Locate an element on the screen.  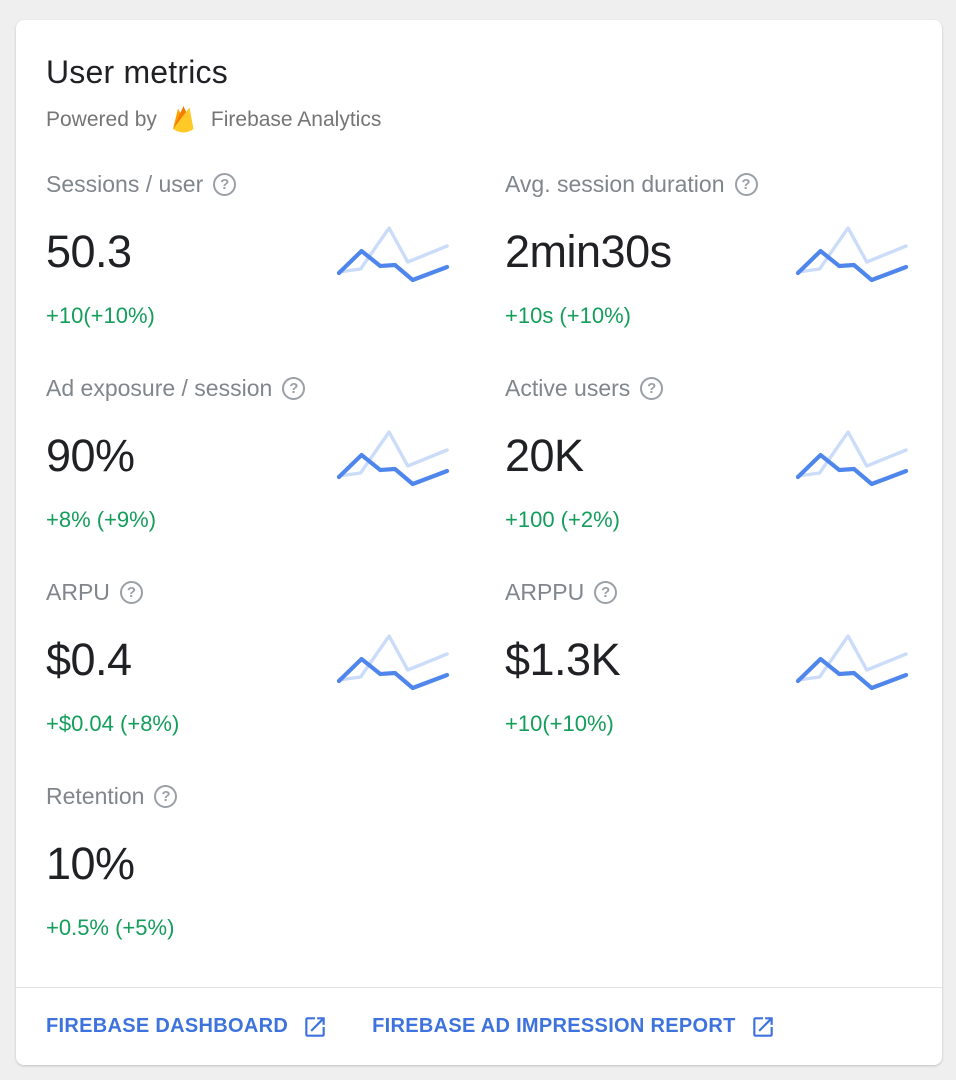
metric-value: 50.3 is located at coordinates (89, 251).